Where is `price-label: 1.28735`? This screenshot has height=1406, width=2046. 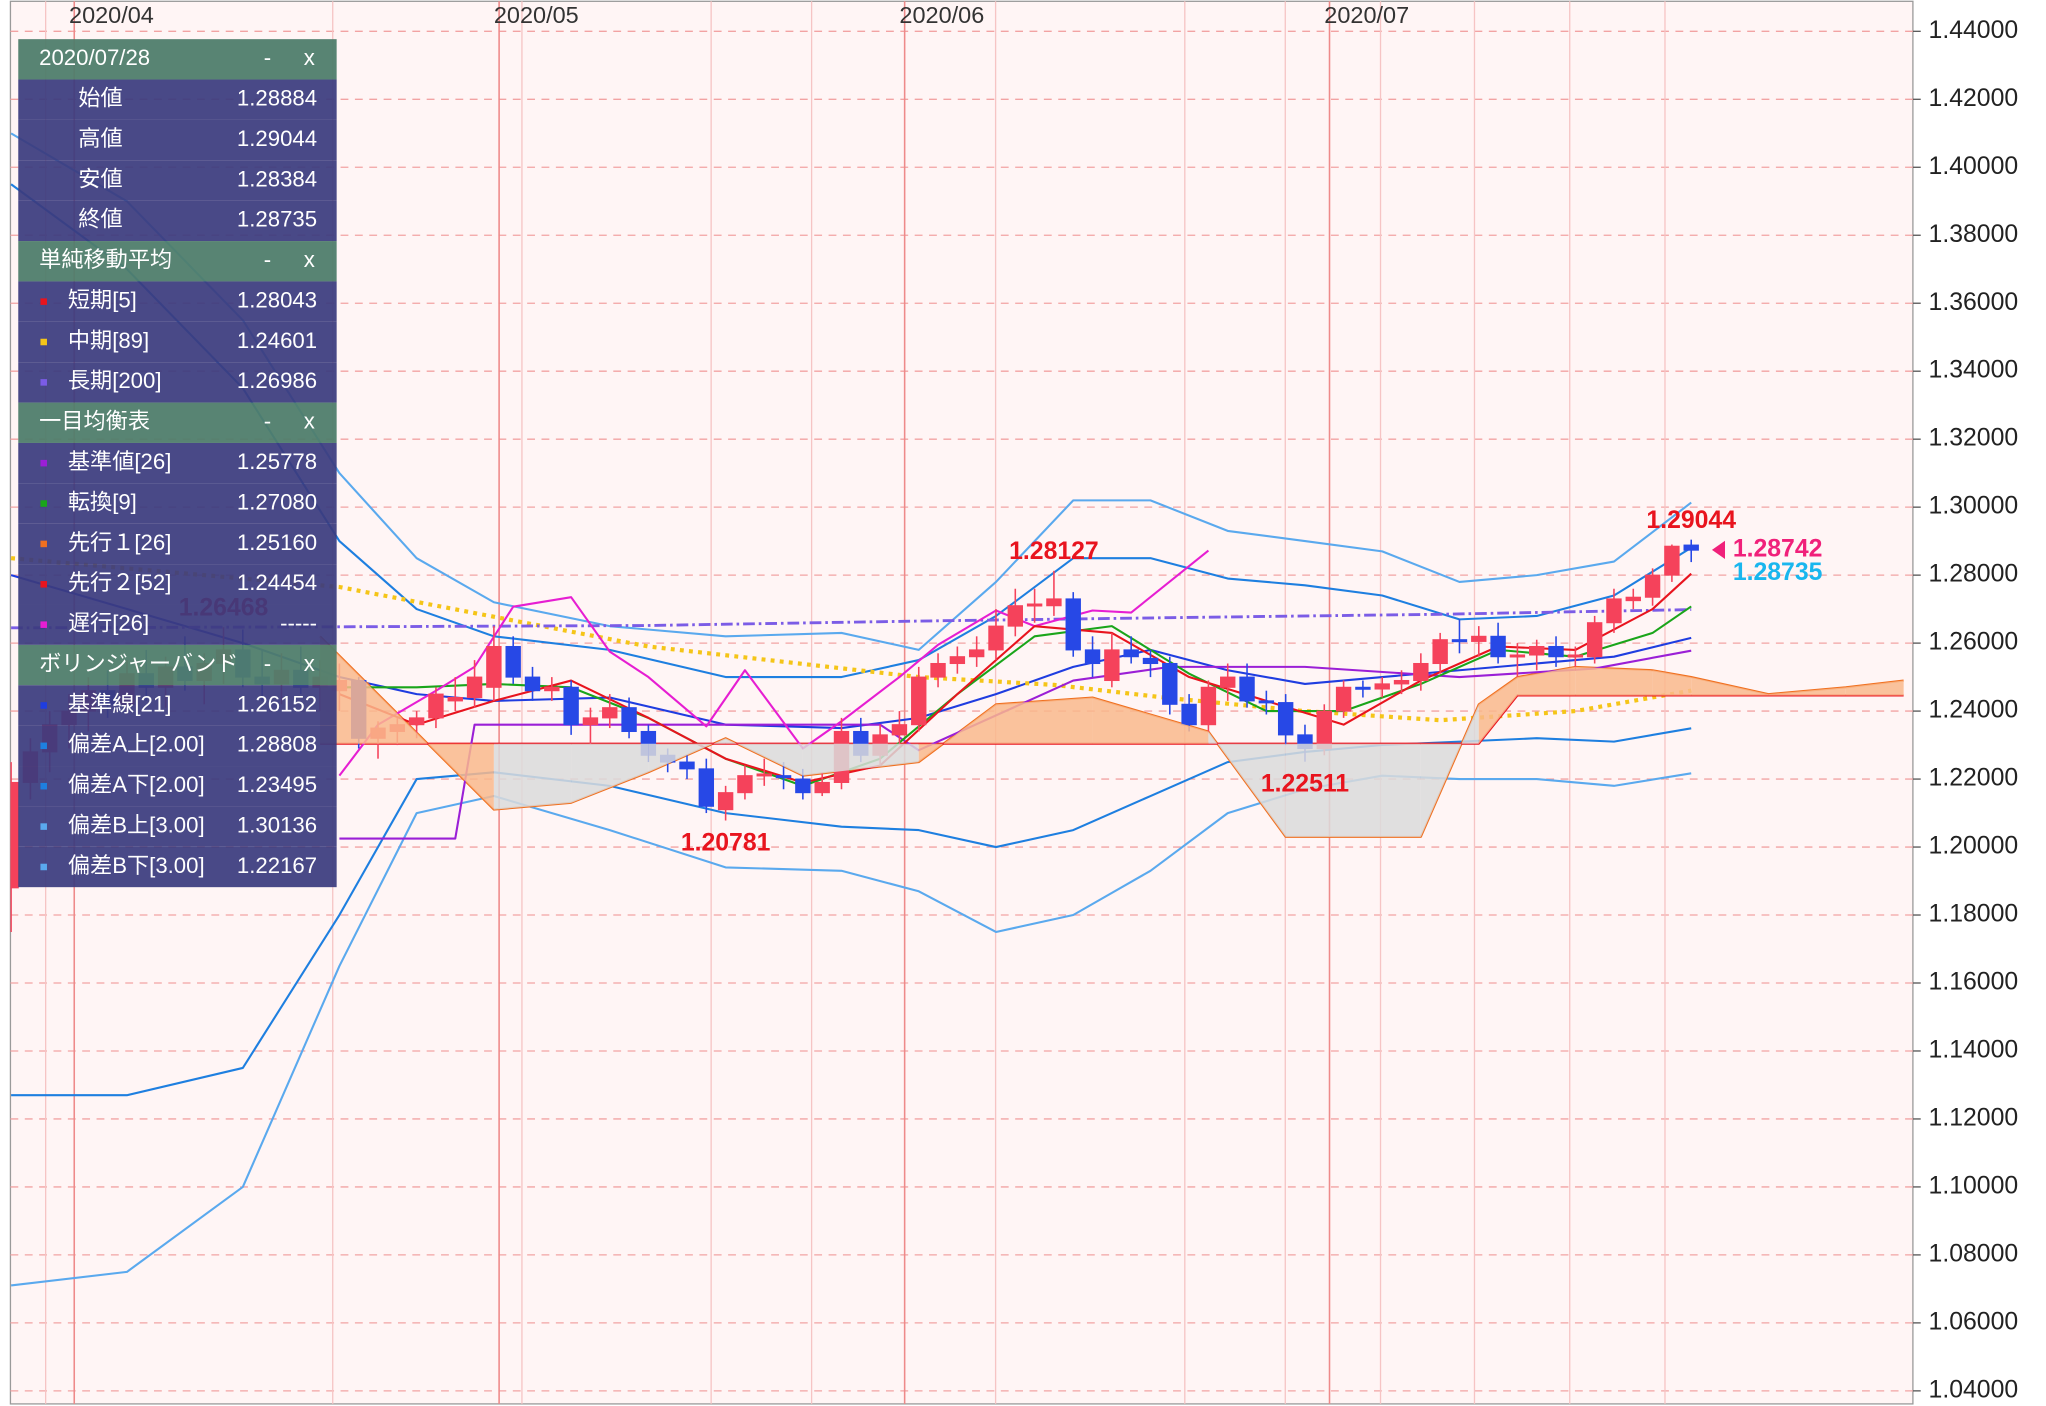
price-label: 1.28735 is located at coordinates (1778, 572).